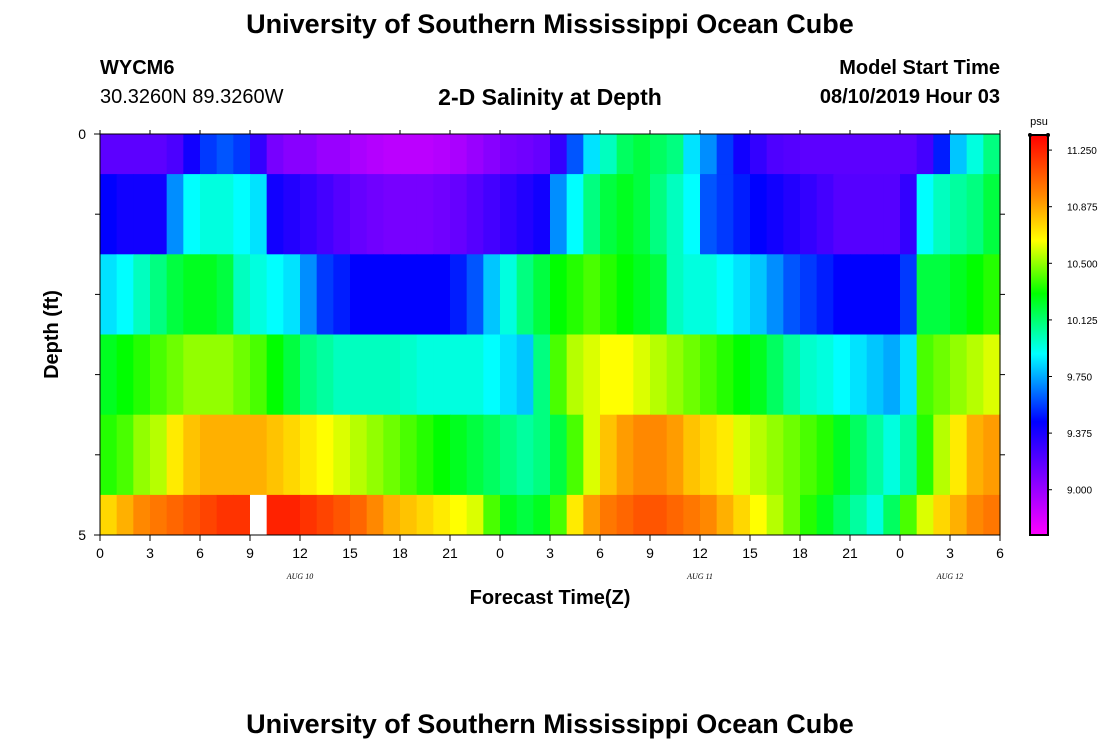 The image size is (1100, 750). Describe the element at coordinates (900, 553) in the screenshot. I see `x-tick-label: 0` at that location.